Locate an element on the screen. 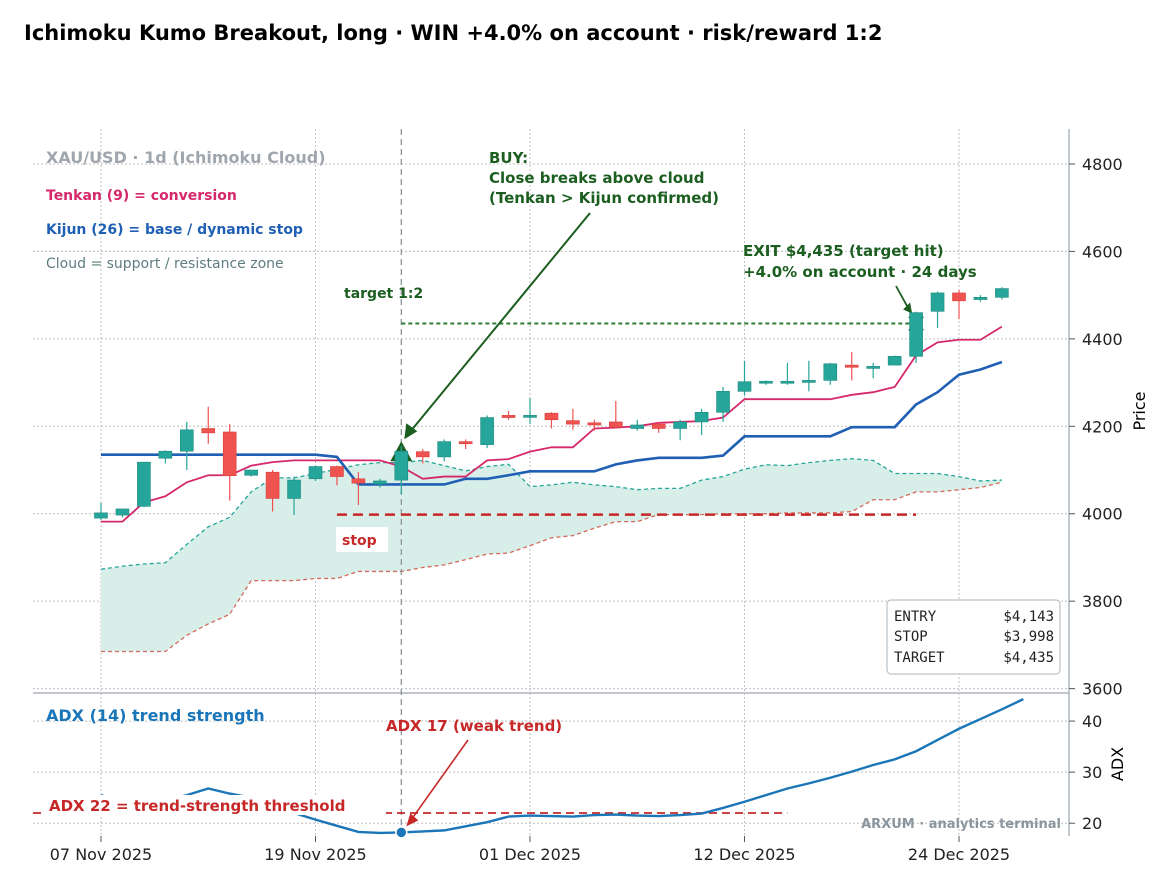 The image size is (1173, 888). buy-title: BUY: is located at coordinates (508, 158).